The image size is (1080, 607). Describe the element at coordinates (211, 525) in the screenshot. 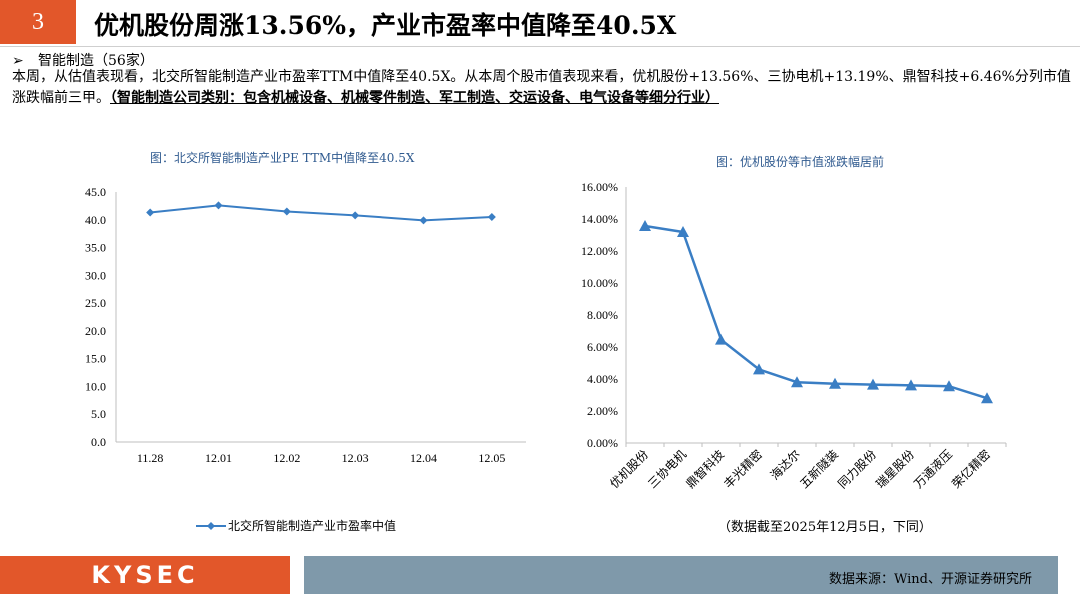

I see `legend-marker-icon` at that location.